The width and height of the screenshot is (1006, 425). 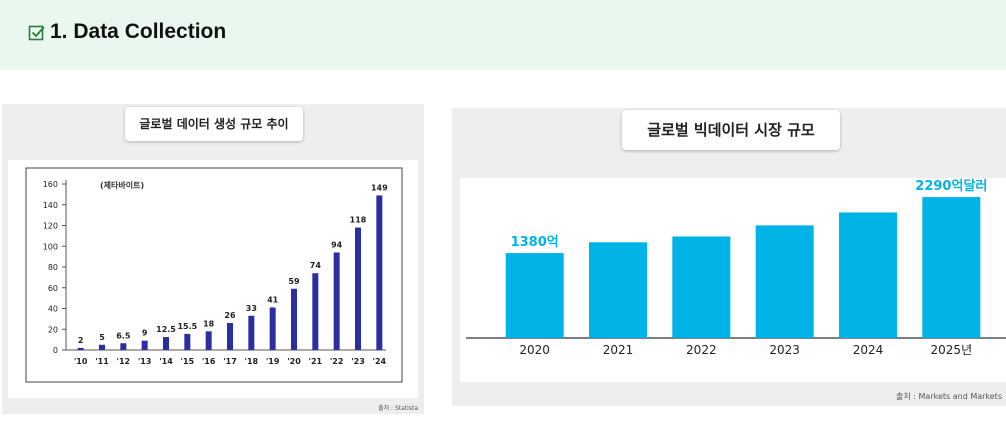 I want to click on x-tick-label: 2022, so click(x=701, y=350).